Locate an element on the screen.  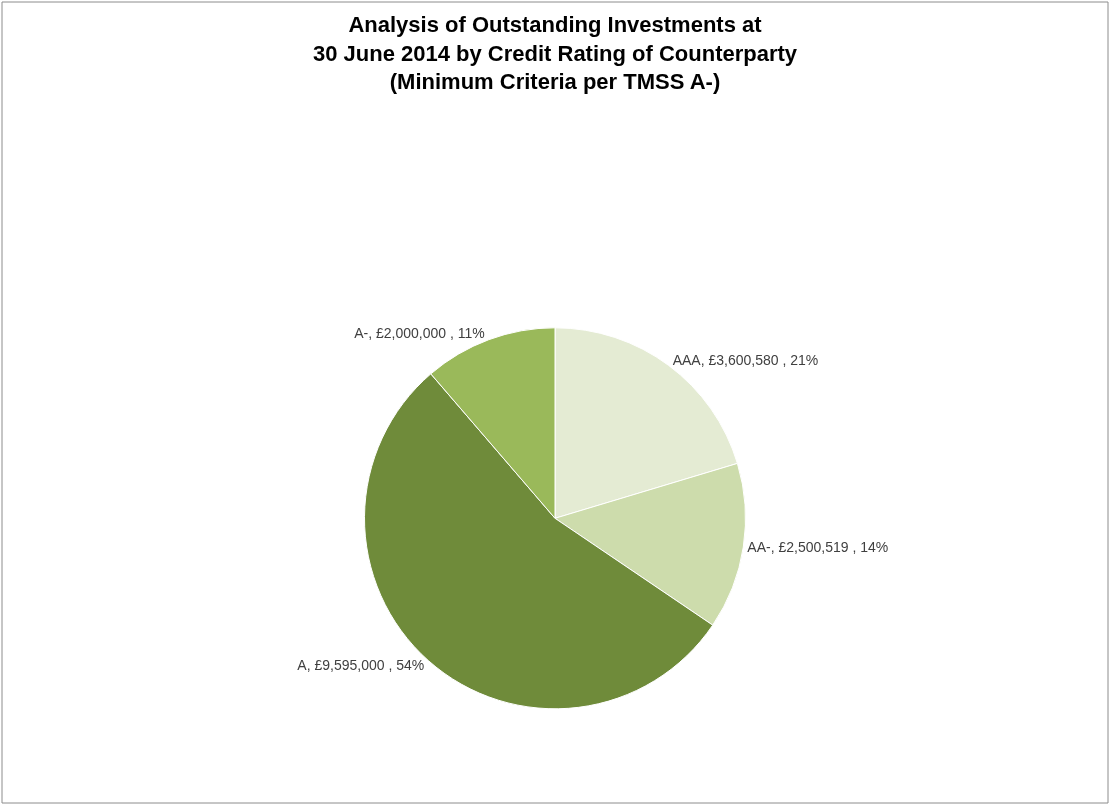
chart-title: Analysis of Outstanding Investments at 30 June 2014 by Credit Rating of Counterparty (Minimum Criteria per TMSS A-) is located at coordinates (555, 53).